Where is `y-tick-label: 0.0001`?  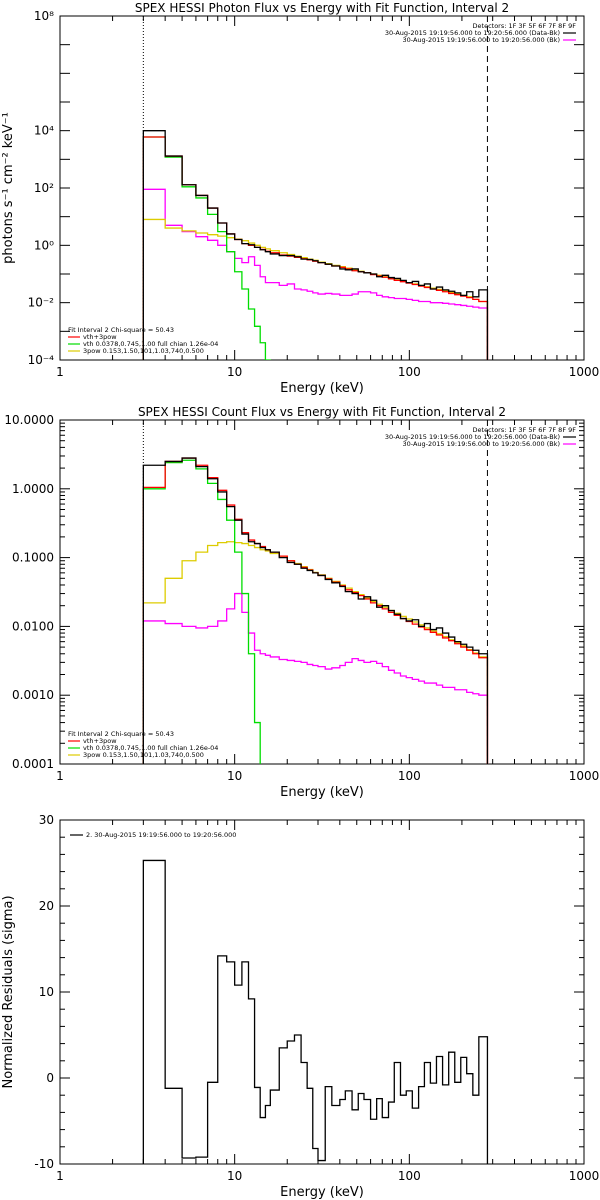 y-tick-label: 0.0001 is located at coordinates (33, 764).